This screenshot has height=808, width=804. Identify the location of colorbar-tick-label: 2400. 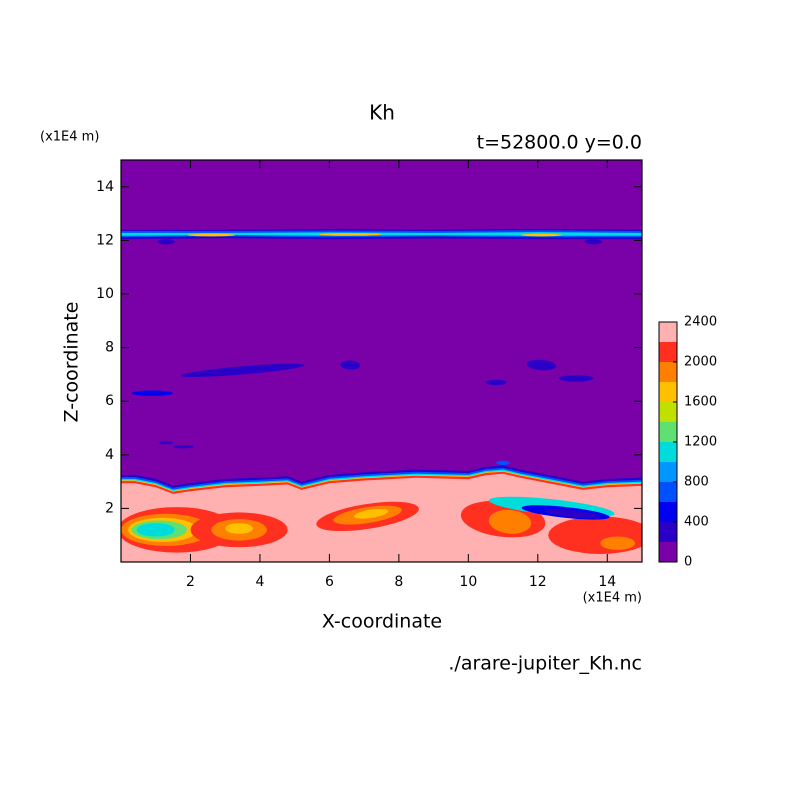
(700, 322).